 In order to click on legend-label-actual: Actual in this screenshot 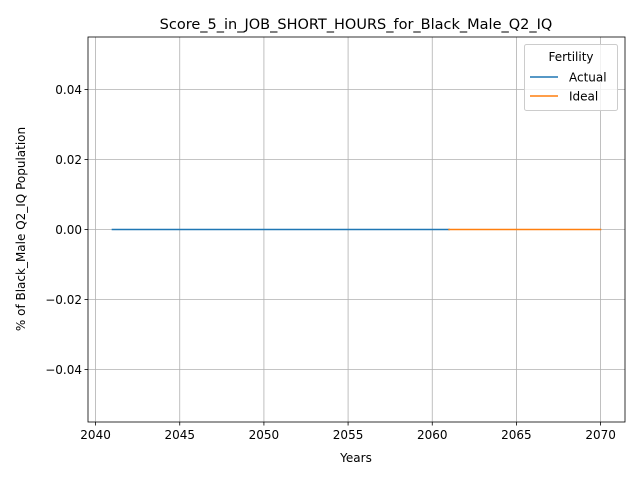, I will do `click(588, 78)`.